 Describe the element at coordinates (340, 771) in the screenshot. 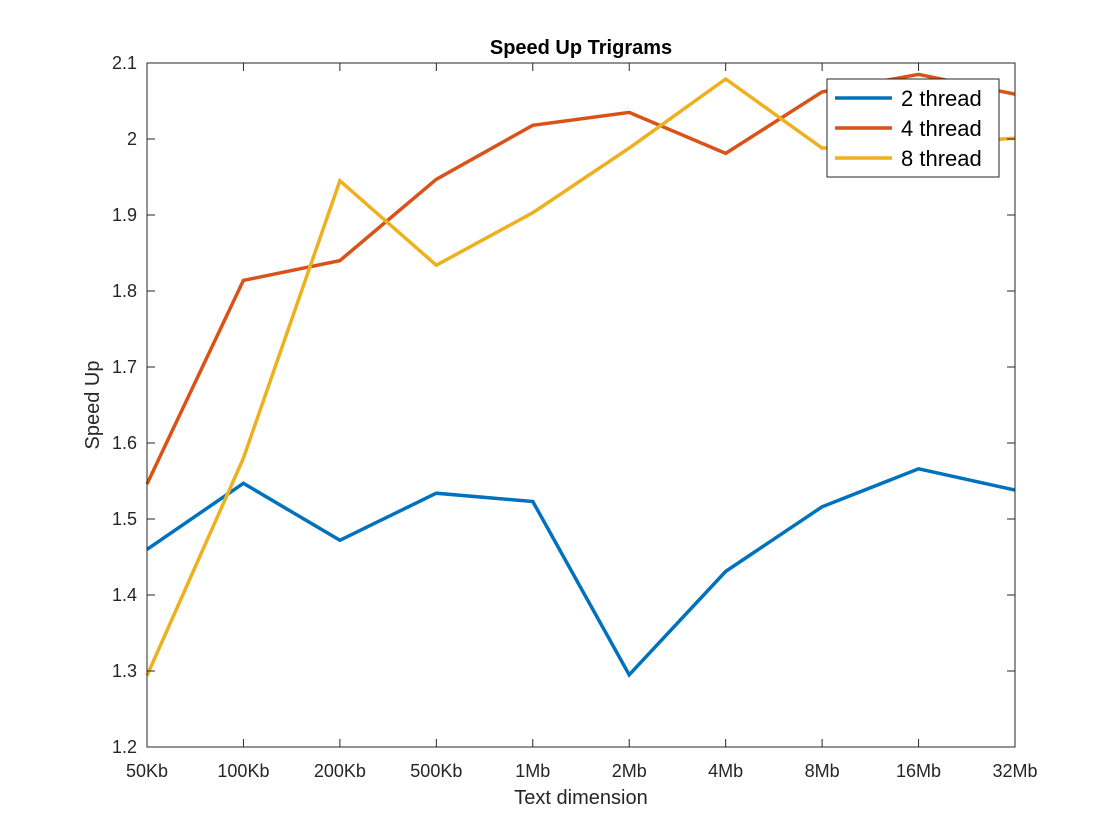

I see `x-tick-label: 200Kb` at that location.